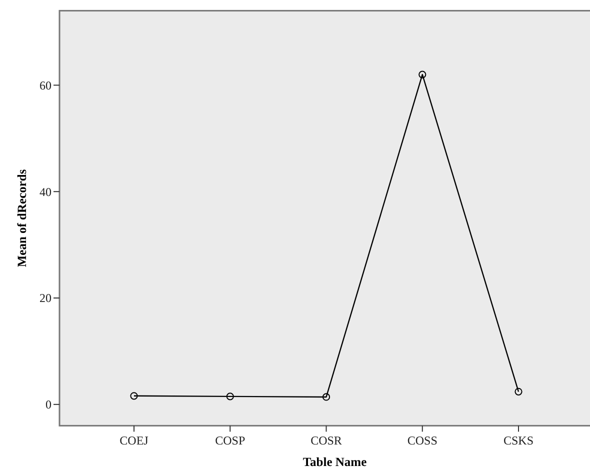 This screenshot has width=590, height=473. Describe the element at coordinates (46, 85) in the screenshot. I see `y-tick-label: 60` at that location.